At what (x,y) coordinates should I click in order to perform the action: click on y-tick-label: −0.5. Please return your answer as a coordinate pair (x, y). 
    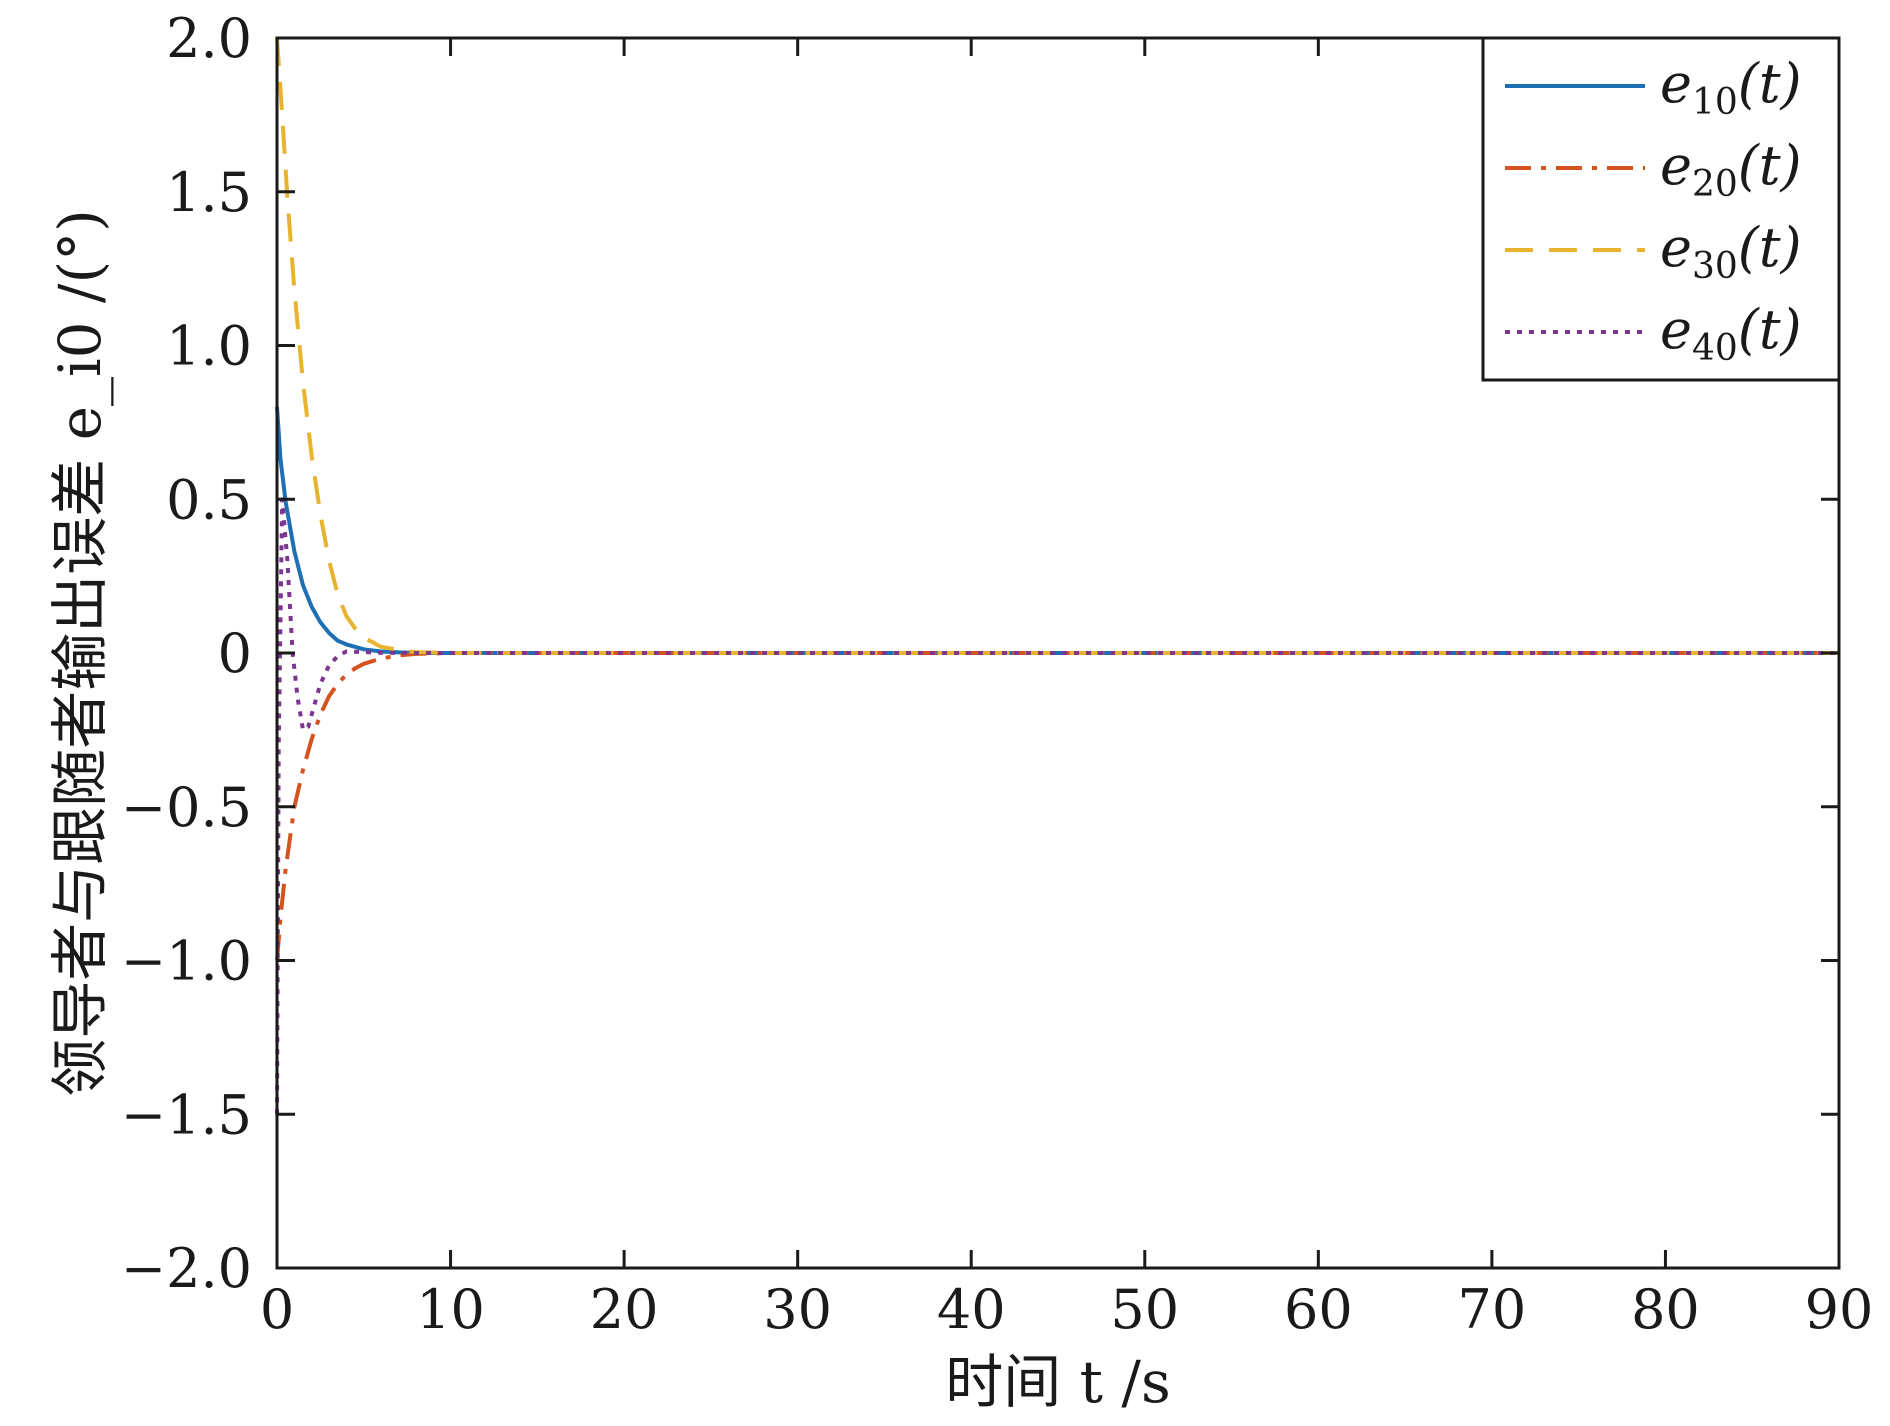
    Looking at the image, I should click on (186, 807).